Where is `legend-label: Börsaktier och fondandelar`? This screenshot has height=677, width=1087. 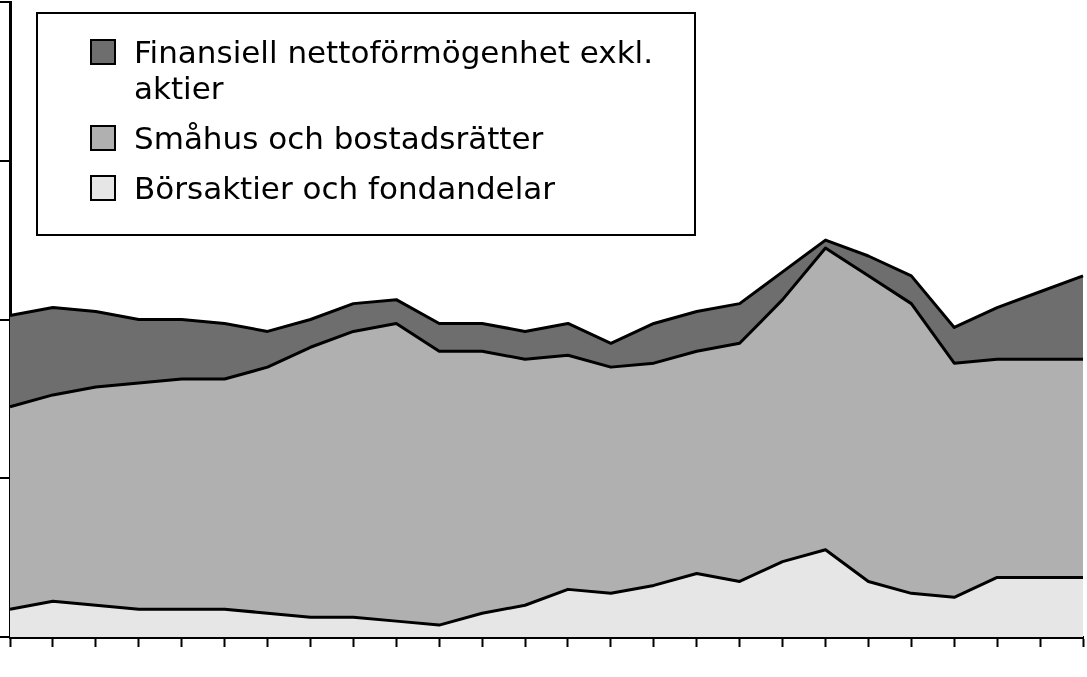 legend-label: Börsaktier och fondandelar is located at coordinates (344, 188).